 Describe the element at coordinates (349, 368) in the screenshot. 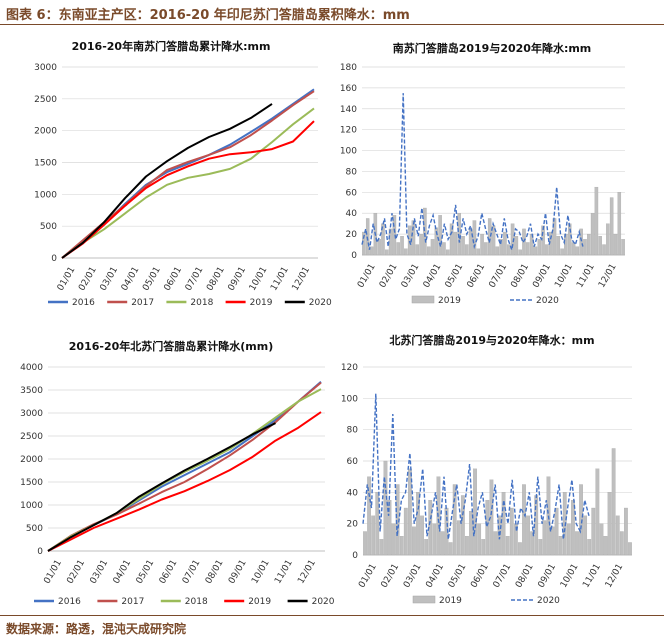

I see `y-tick-label: 120` at that location.